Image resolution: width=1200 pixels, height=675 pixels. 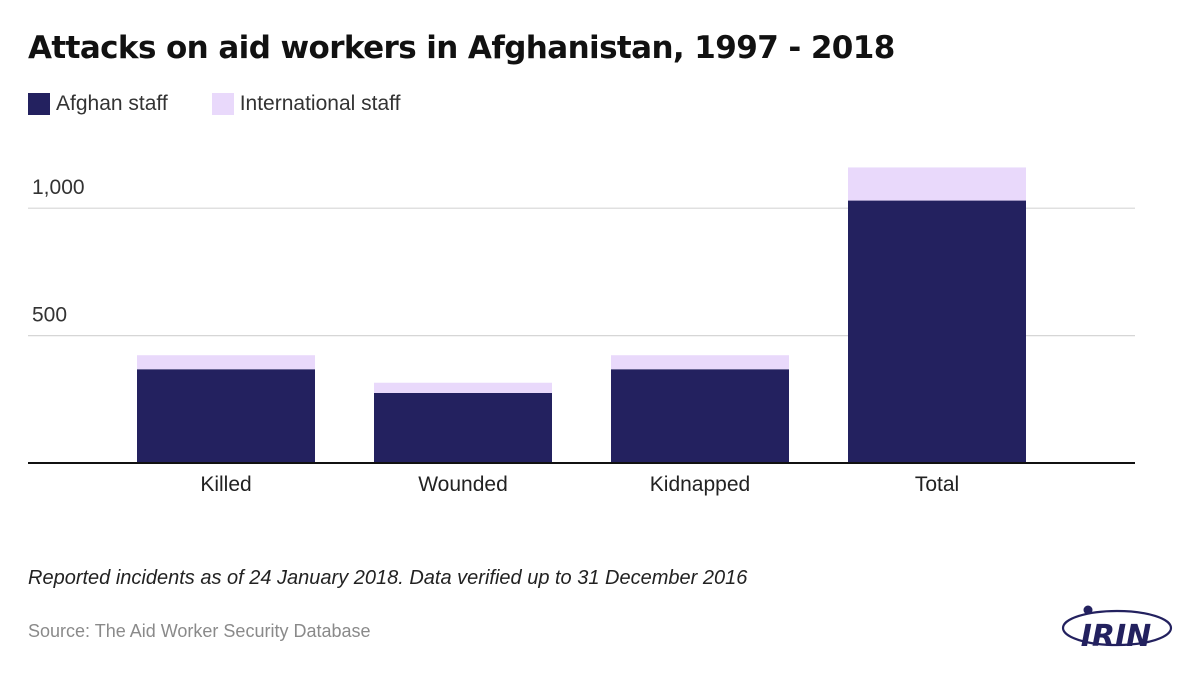 I want to click on x-category-label: Total, so click(x=937, y=484).